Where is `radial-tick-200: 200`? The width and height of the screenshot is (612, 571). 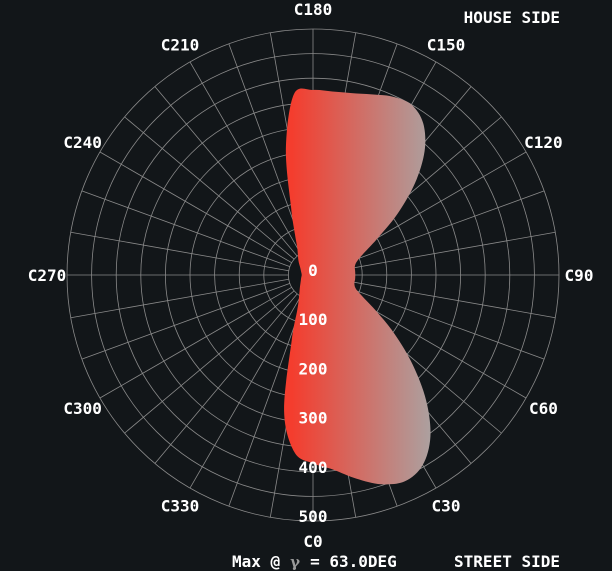 radial-tick-200: 200 is located at coordinates (313, 368).